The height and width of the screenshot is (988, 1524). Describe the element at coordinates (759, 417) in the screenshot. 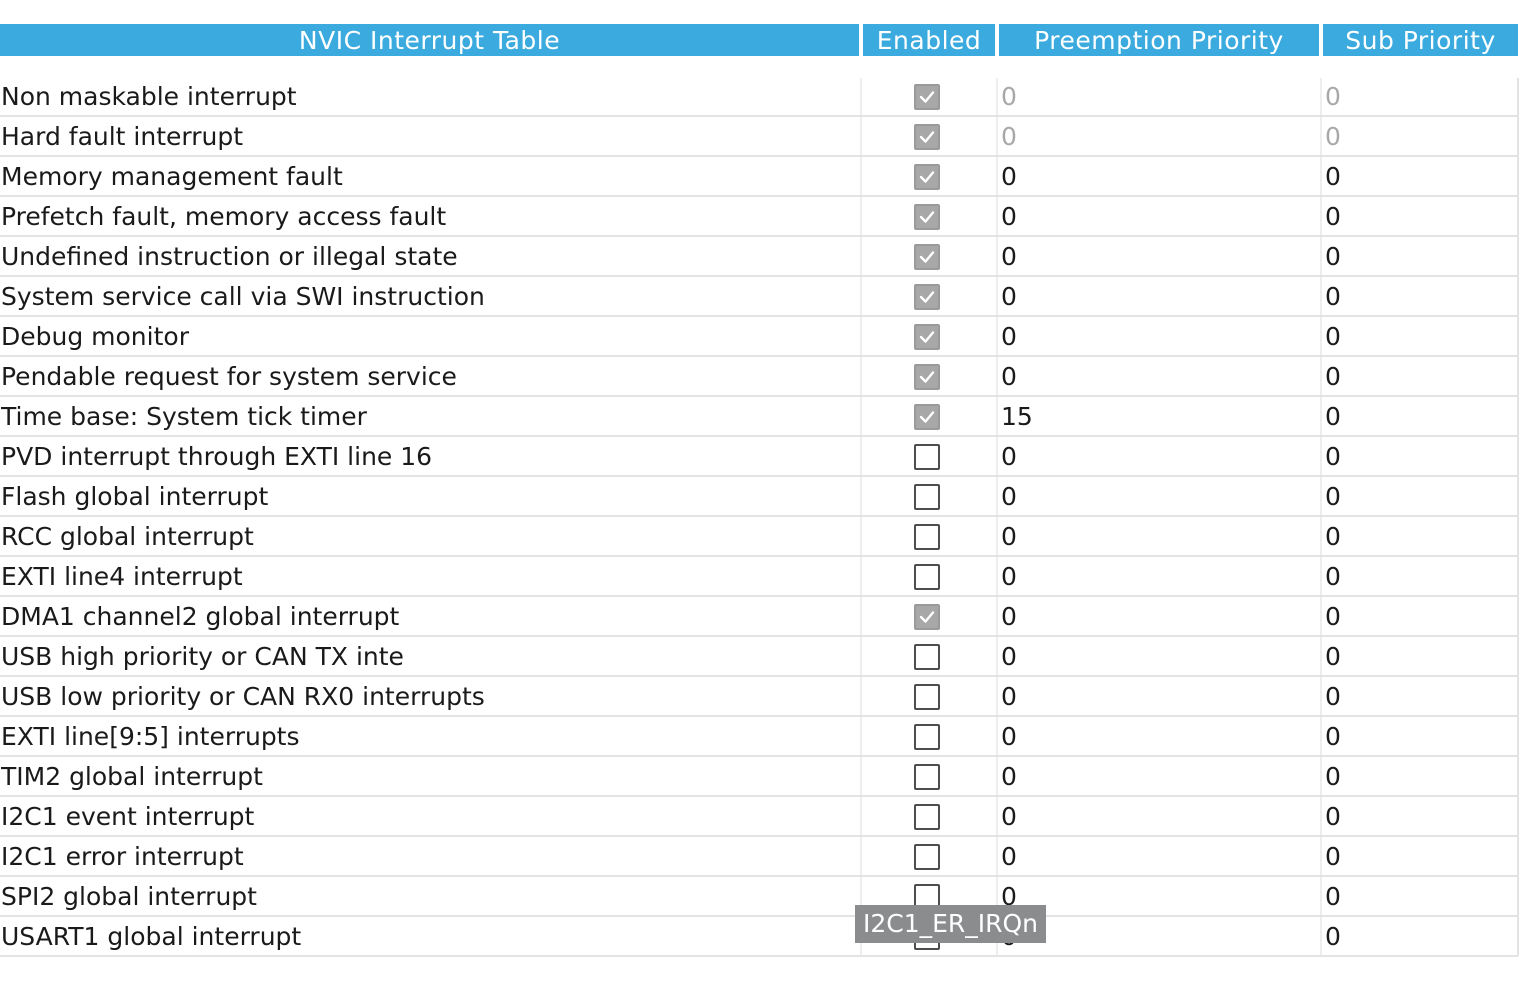

I see `table-row: Time base: System tick timer 15 0` at that location.